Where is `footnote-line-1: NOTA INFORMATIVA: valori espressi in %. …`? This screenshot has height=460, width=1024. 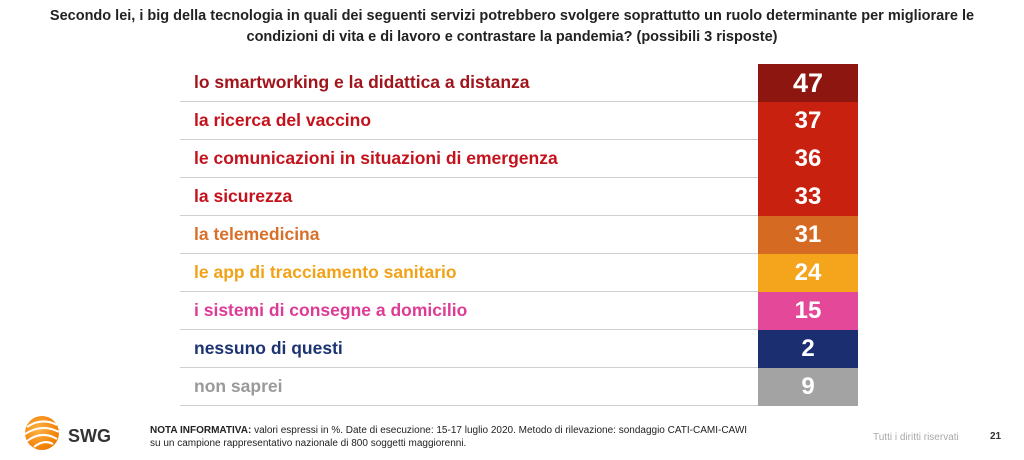
footnote-line-1: NOTA INFORMATIVA: valori espressi in %. … is located at coordinates (500, 430).